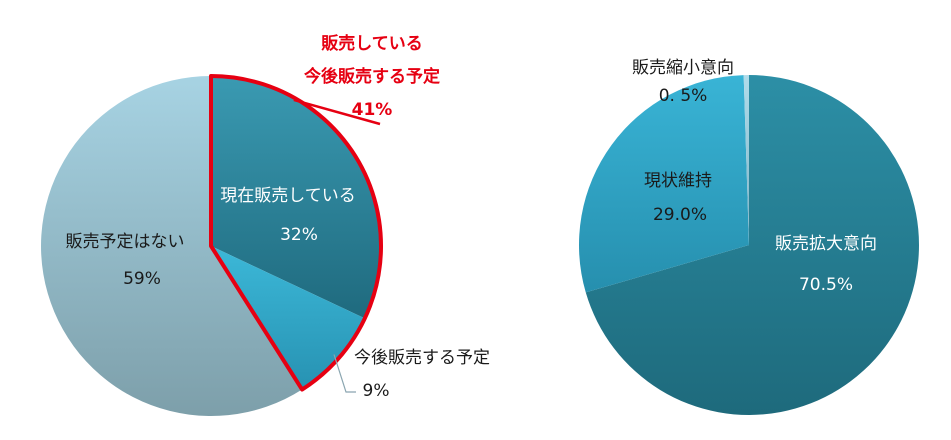 This screenshot has height=440, width=951. I want to click on slice-value-label: 59%, so click(142, 279).